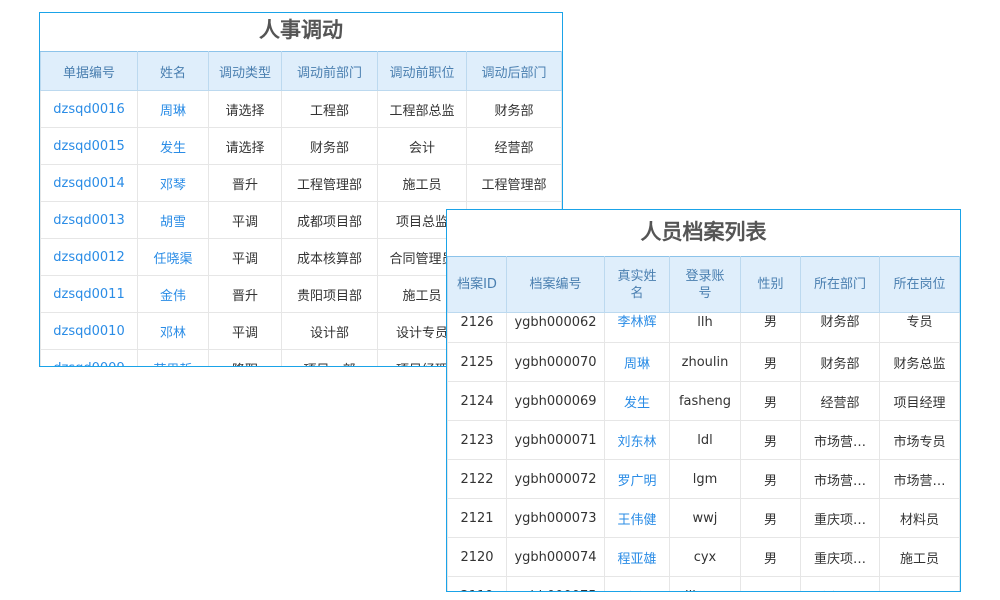  I want to click on table-cell: 2125, so click(477, 362).